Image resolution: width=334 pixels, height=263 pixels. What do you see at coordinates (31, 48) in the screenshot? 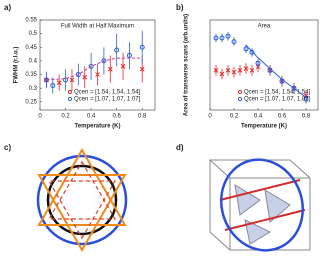
I see `y-tick-label: 0.45` at bounding box center [31, 48].